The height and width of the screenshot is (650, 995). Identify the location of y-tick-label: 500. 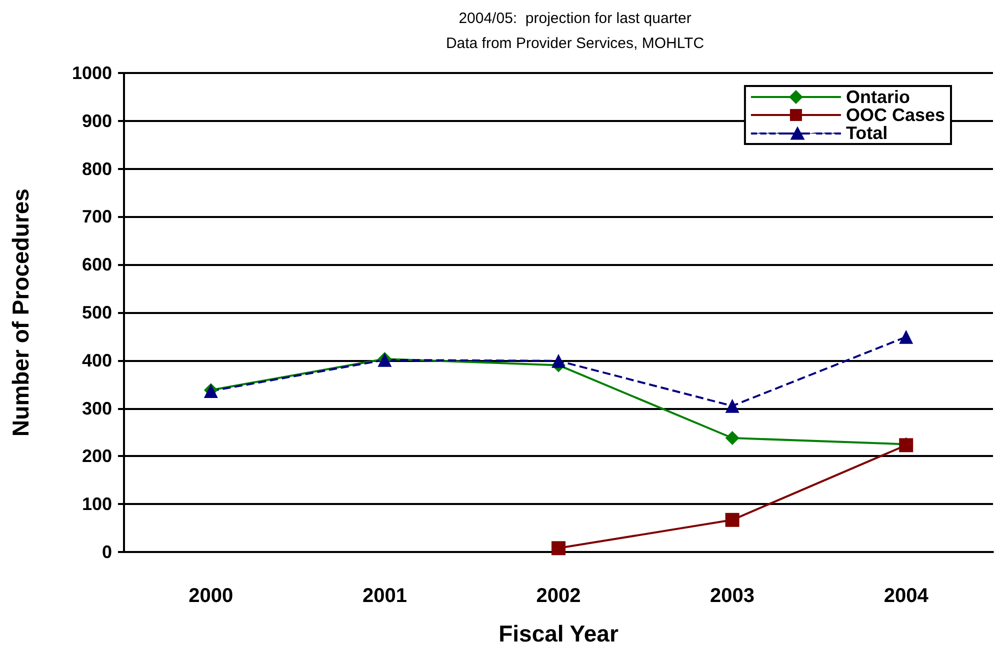
(97, 312).